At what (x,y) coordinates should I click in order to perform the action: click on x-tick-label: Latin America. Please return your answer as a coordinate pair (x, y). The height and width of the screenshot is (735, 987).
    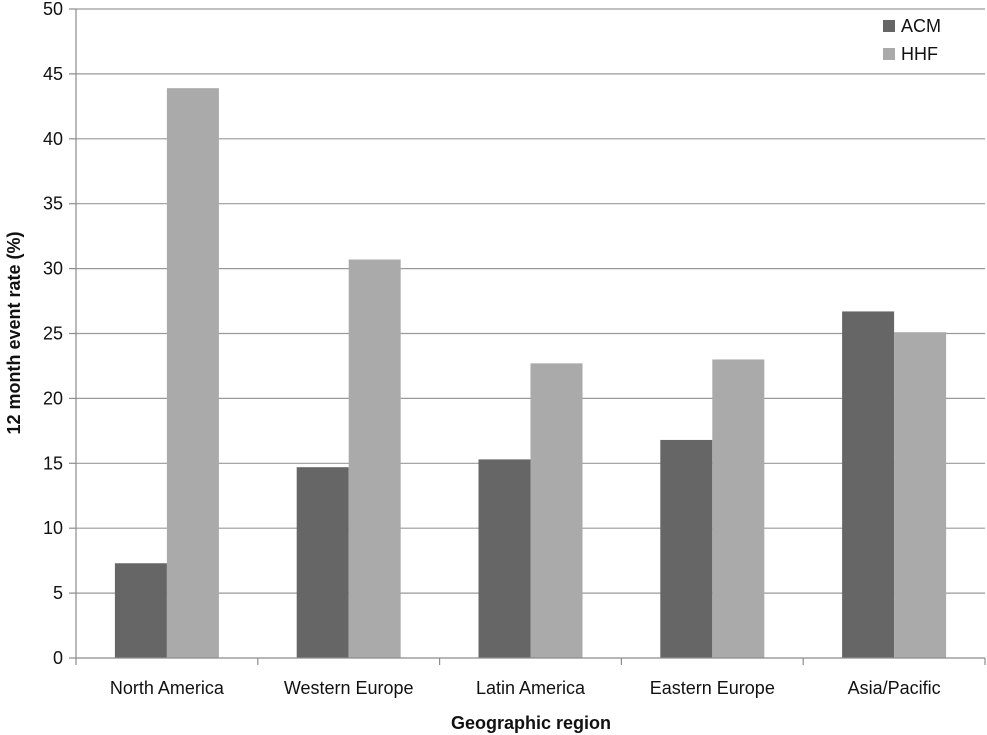
    Looking at the image, I should click on (531, 688).